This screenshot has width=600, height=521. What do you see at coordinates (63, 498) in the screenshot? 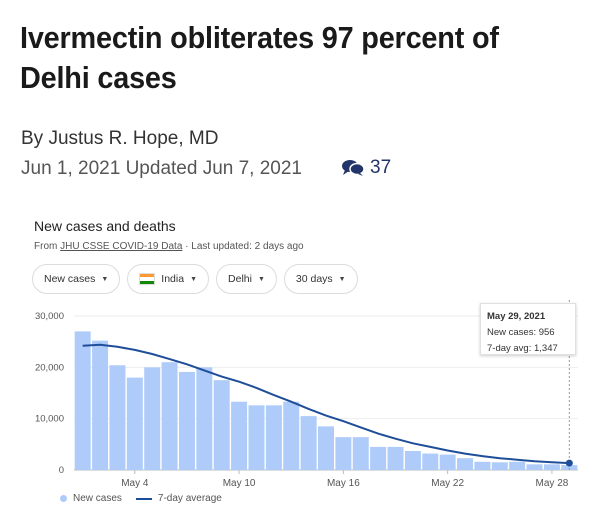
I see `legend-dot-icon` at bounding box center [63, 498].